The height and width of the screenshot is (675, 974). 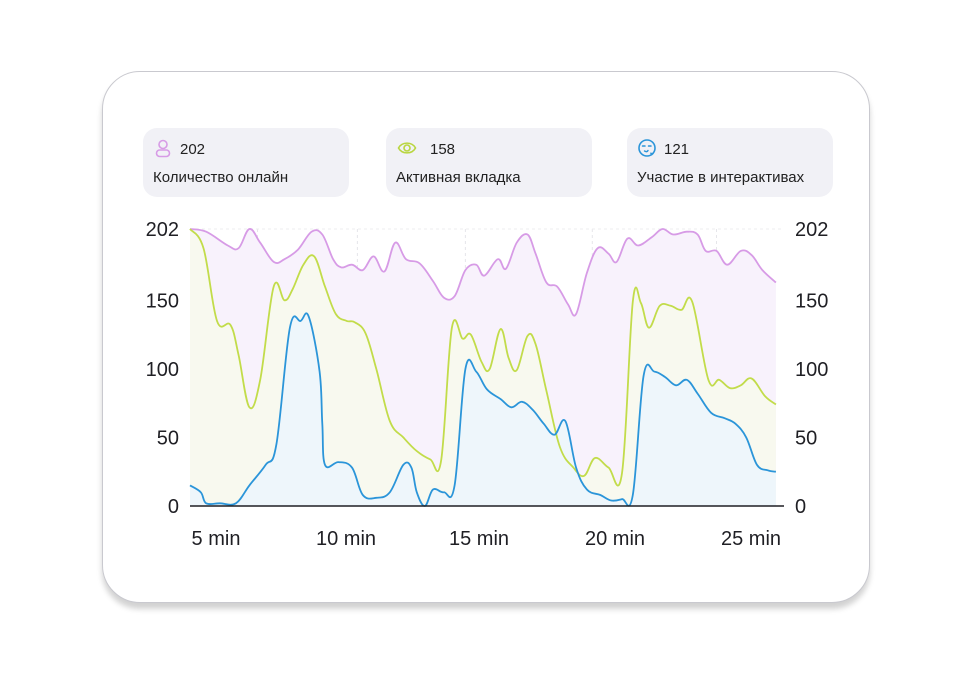 I want to click on y-tick-label-right: 100, so click(x=811, y=370).